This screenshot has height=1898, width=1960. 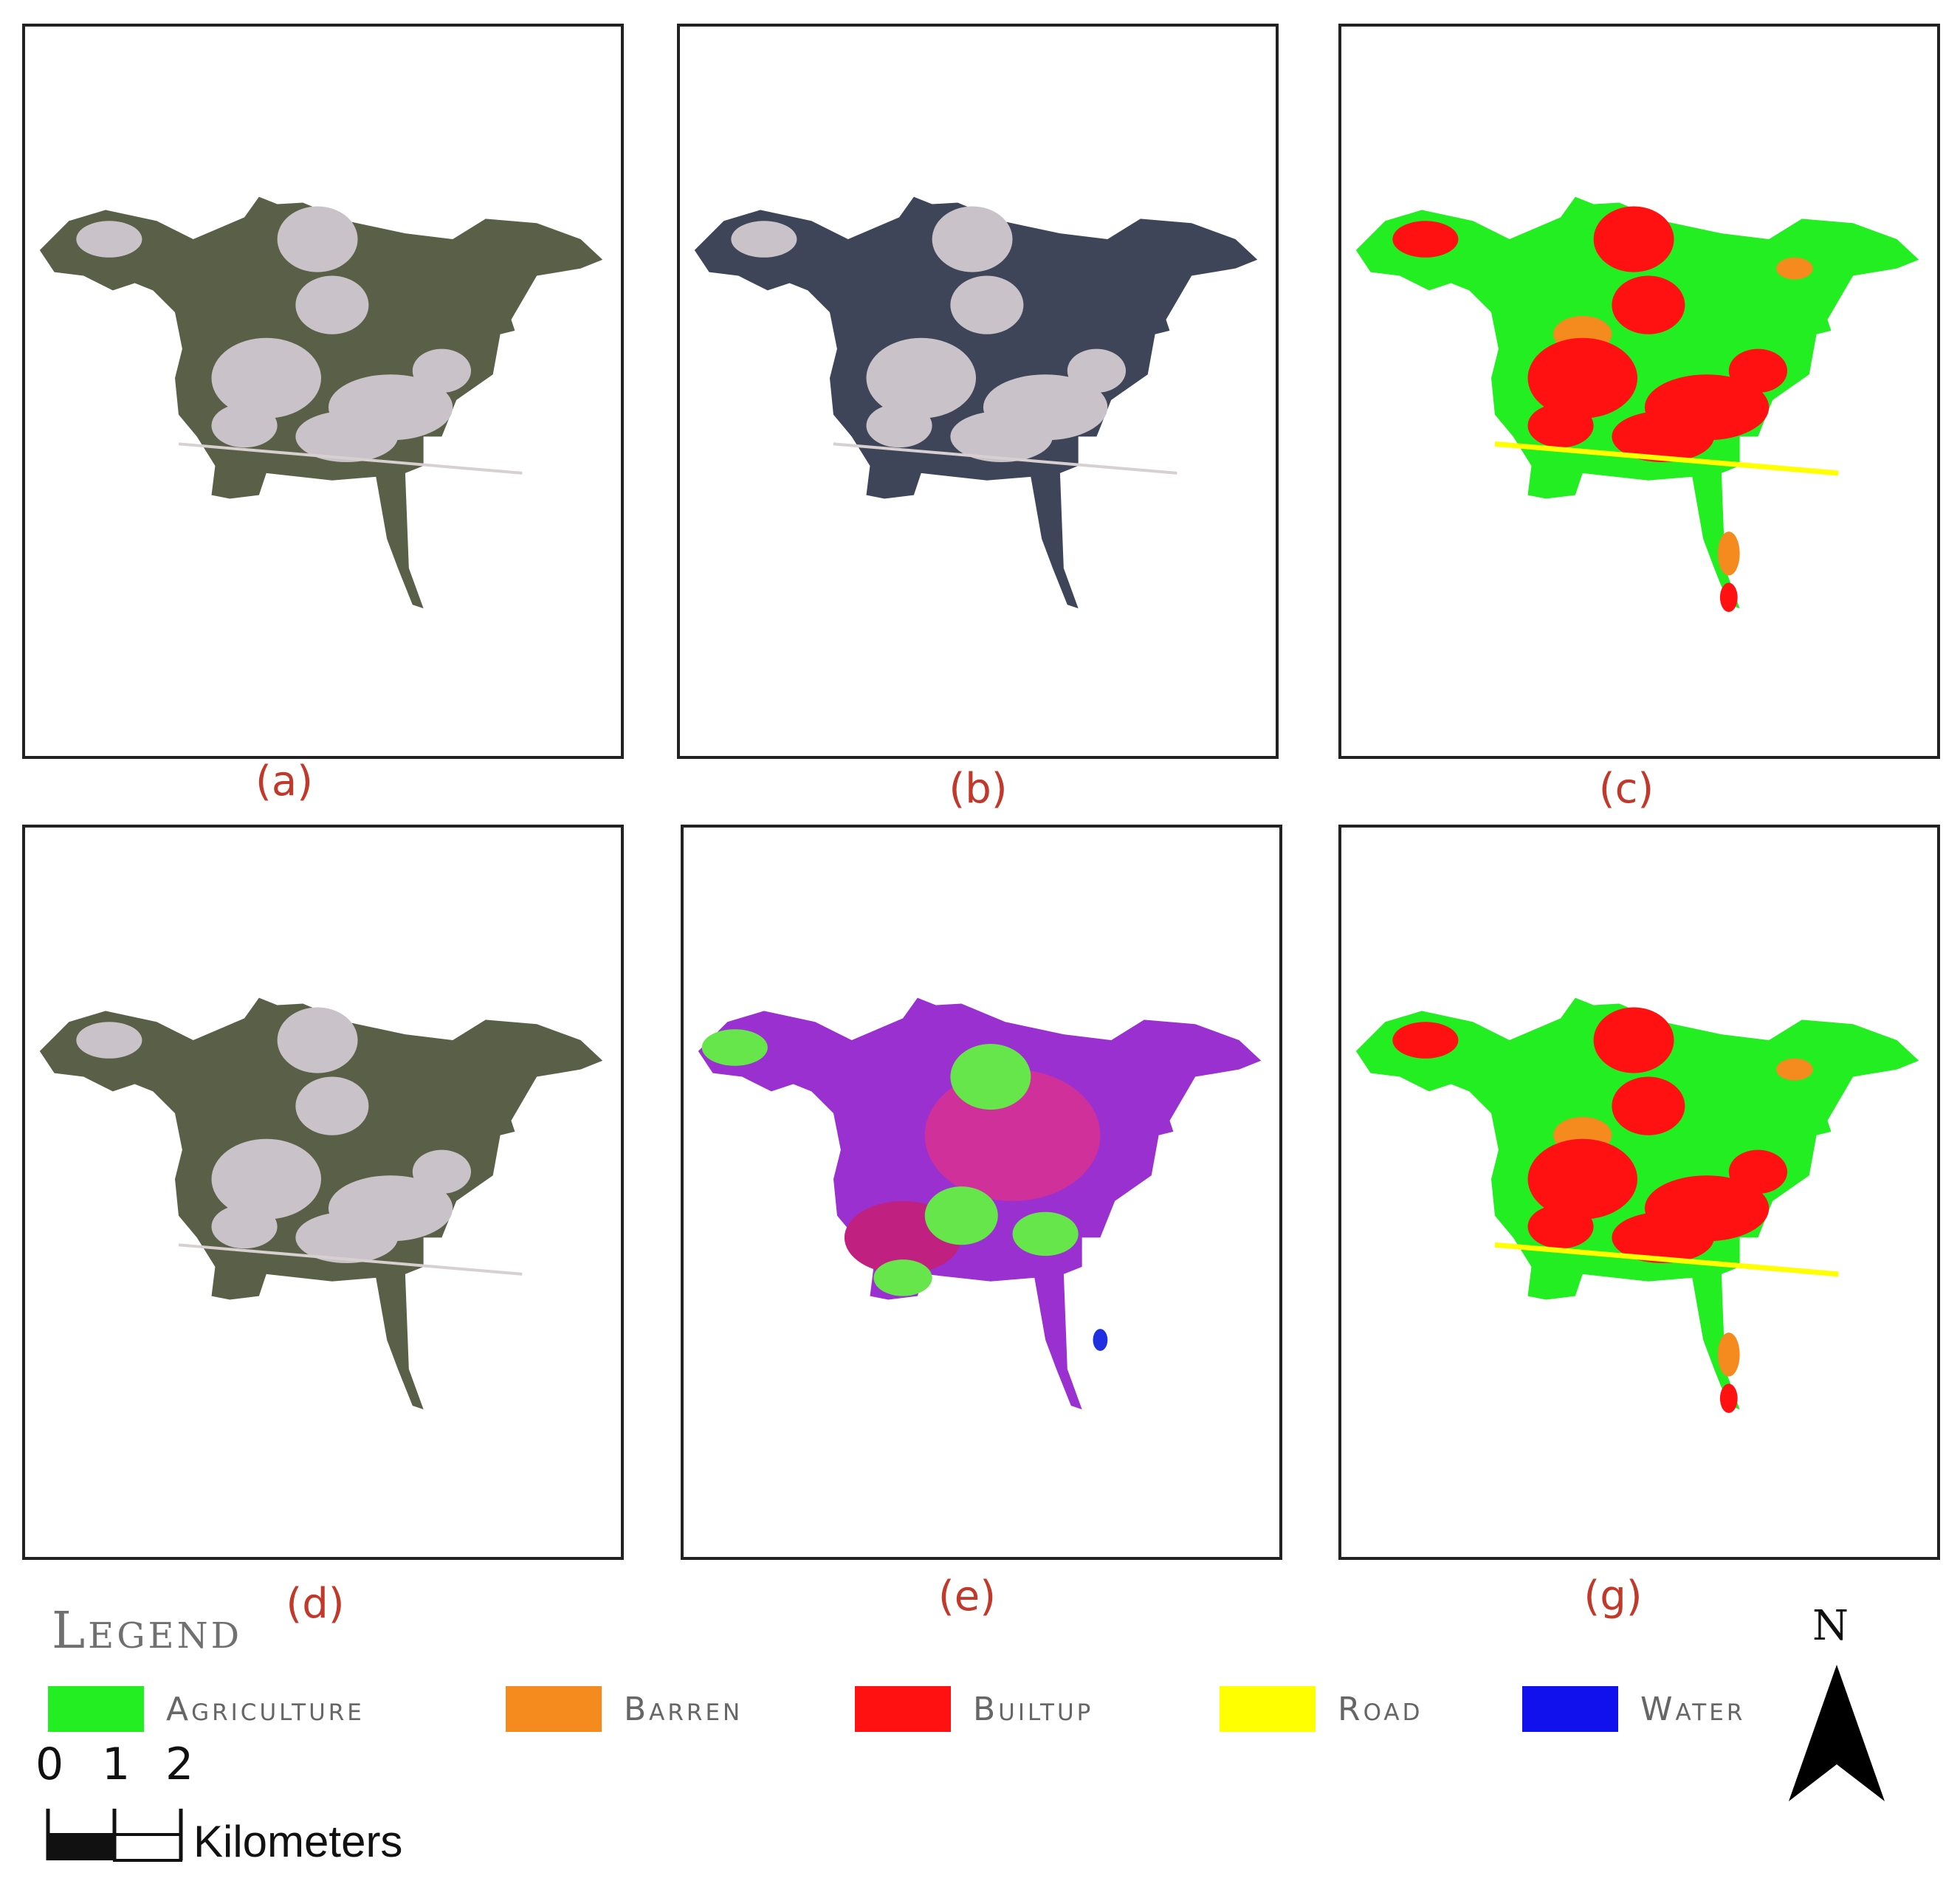 I want to click on map-d-svg, so click(x=321, y=1203).